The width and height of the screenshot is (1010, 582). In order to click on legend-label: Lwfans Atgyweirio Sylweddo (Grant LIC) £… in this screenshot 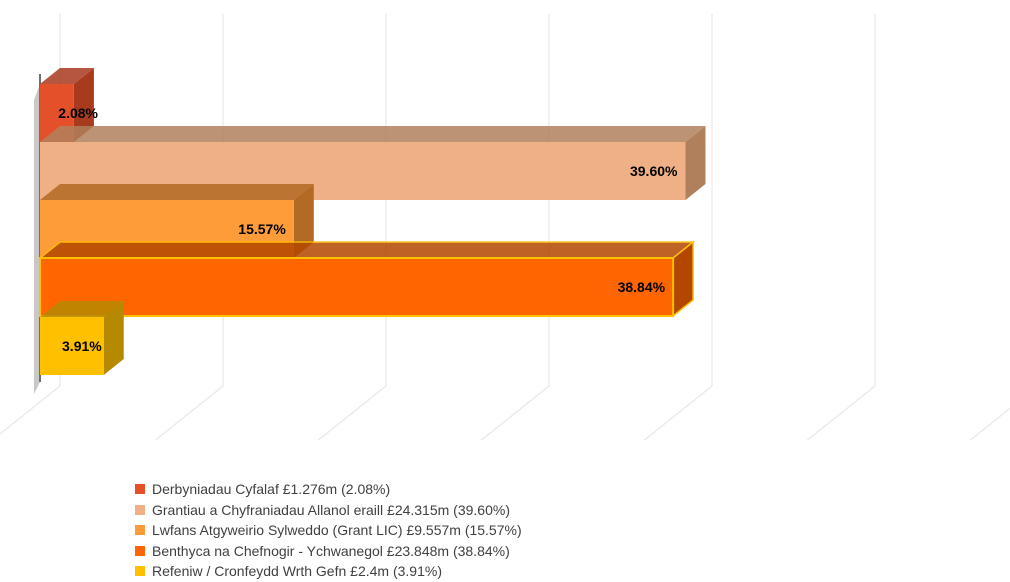, I will do `click(337, 530)`.